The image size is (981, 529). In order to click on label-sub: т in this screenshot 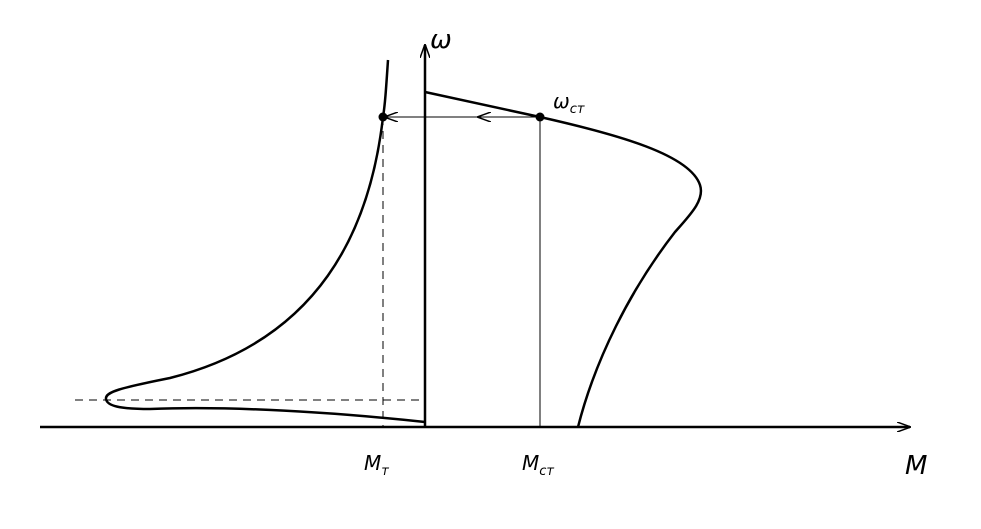, I will do `click(385, 471)`.